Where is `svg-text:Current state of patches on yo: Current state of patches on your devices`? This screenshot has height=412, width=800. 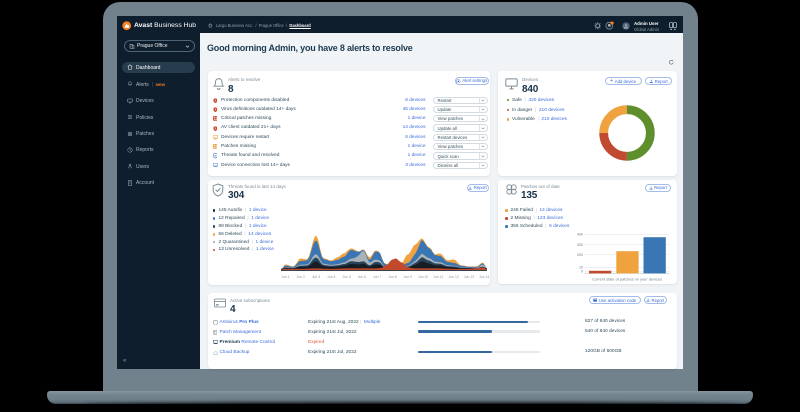
svg-text:Current state of patches on yo: Current state of patches on your devices is located at coordinates (627, 279).